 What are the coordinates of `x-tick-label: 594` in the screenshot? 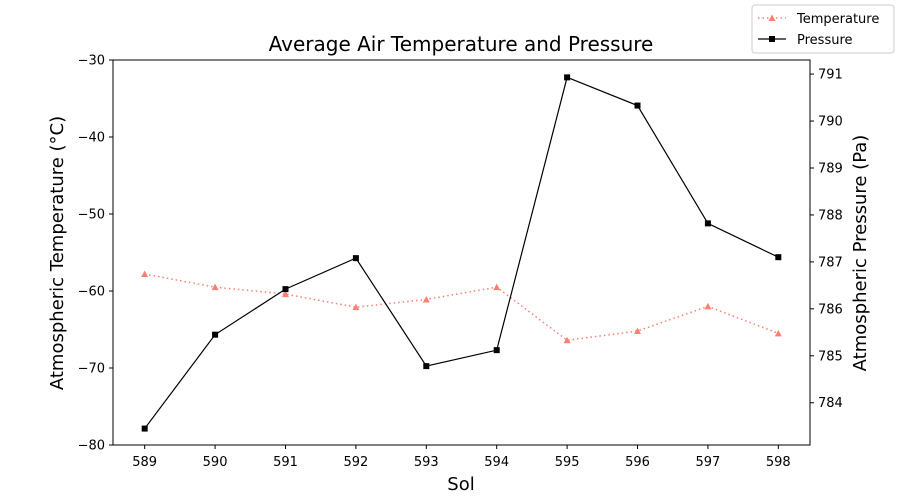 It's located at (496, 462).